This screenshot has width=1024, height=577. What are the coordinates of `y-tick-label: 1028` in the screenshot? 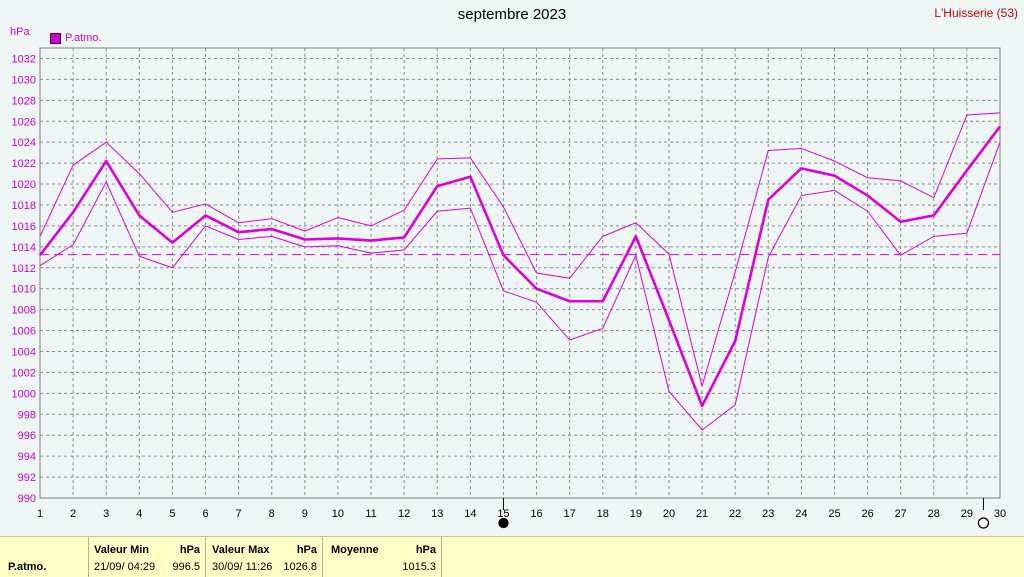 It's located at (24, 101).